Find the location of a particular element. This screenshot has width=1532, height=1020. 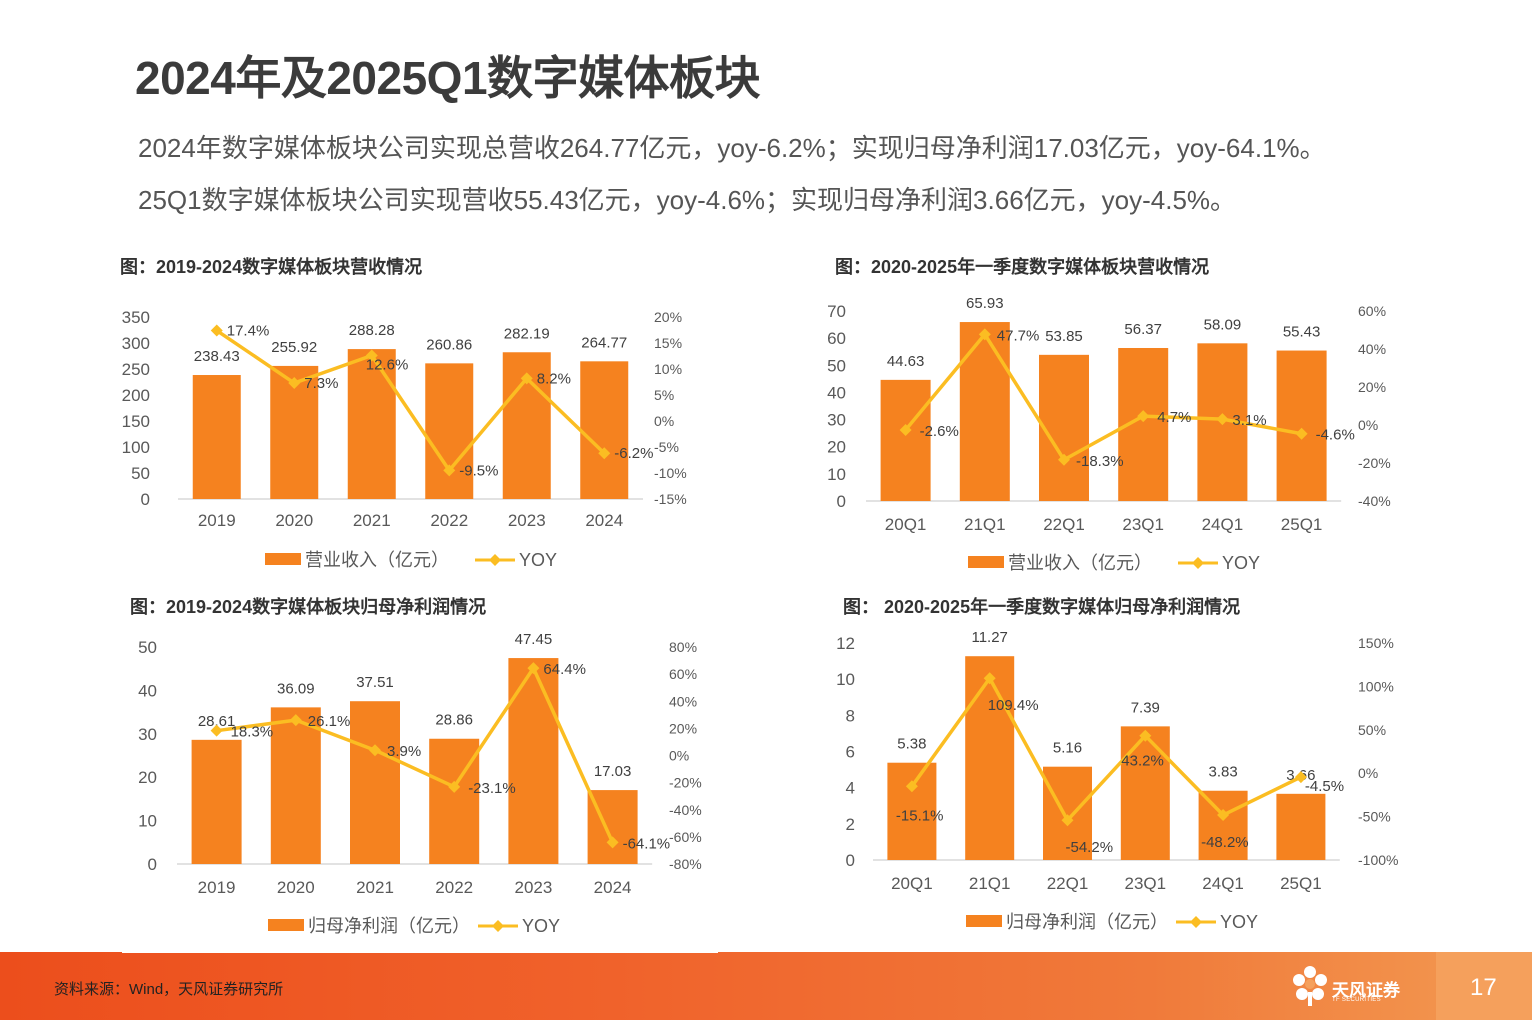

yoy-value-label: 4.7% is located at coordinates (1174, 417).